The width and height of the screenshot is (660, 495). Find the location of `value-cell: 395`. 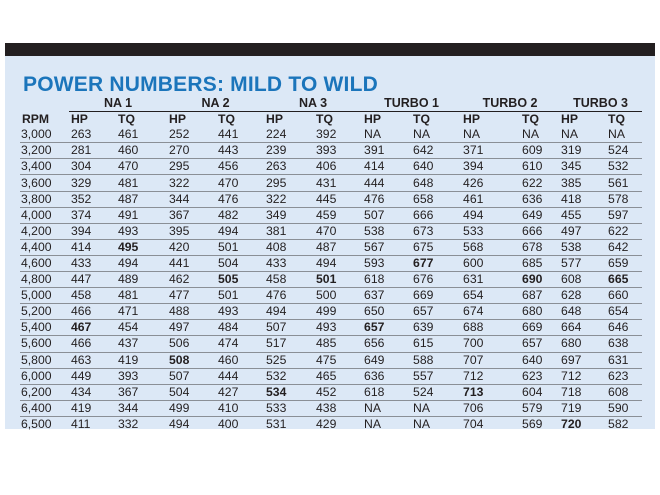

value-cell: 395 is located at coordinates (192, 231).